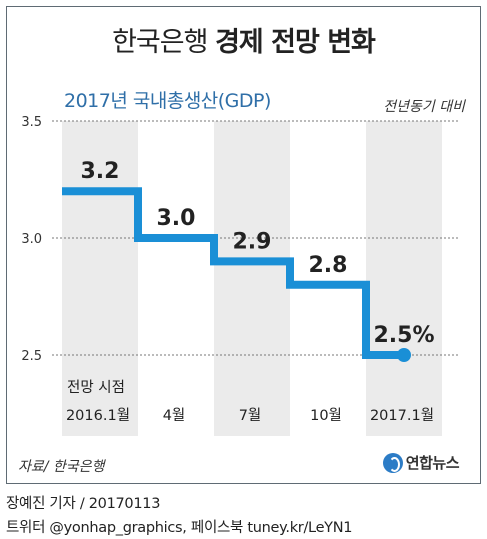 The image size is (487, 539). I want to click on page-title: 한국은행 경제 전망 변화, so click(243, 39).